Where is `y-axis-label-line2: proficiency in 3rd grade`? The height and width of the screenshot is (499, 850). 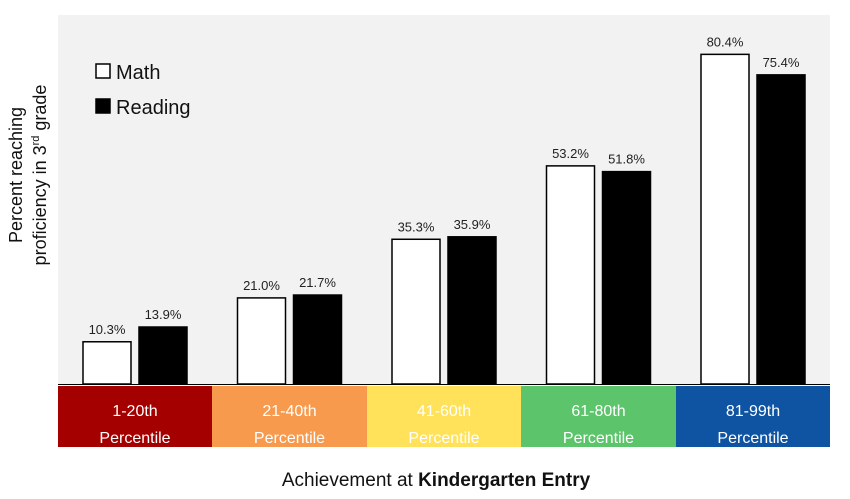 y-axis-label-line2: proficiency in 3rd grade is located at coordinates (40, 175).